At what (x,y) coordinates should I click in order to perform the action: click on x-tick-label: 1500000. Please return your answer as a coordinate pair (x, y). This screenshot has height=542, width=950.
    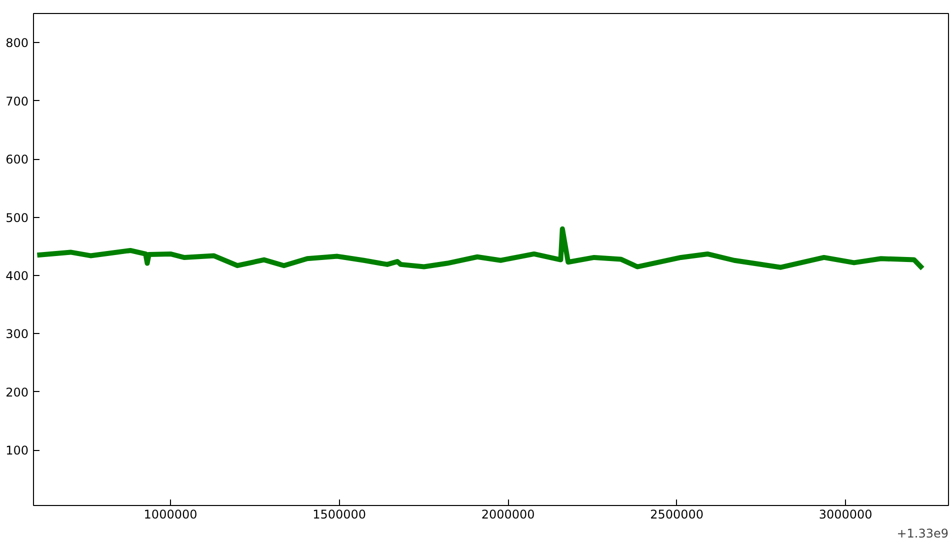
    Looking at the image, I should click on (339, 515).